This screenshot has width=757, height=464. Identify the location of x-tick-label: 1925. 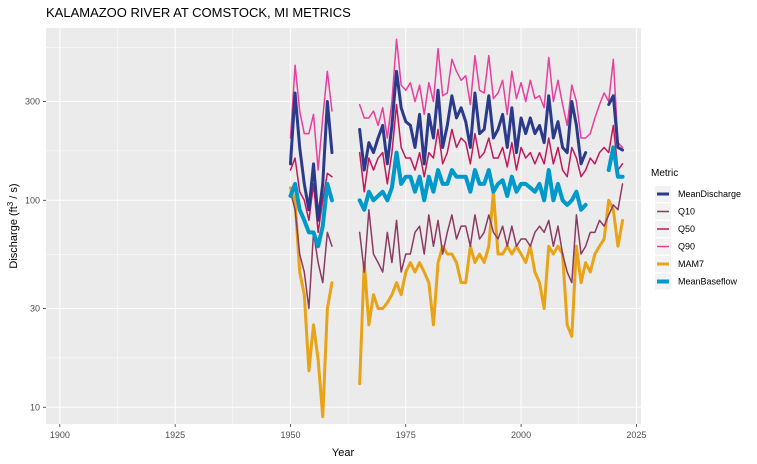
(175, 435).